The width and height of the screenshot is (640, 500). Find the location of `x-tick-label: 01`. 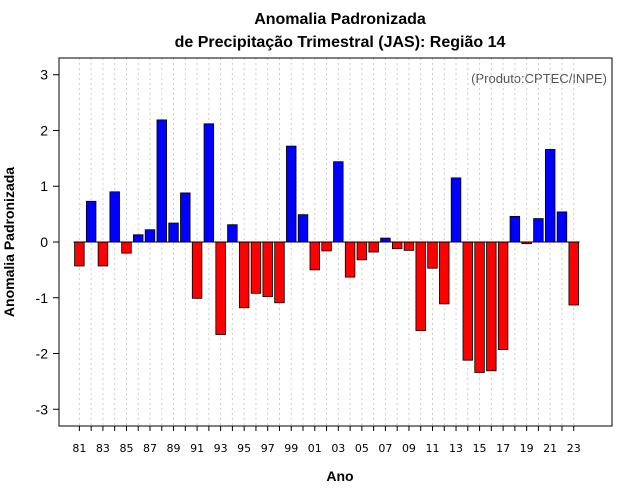

x-tick-label: 01 is located at coordinates (315, 448).